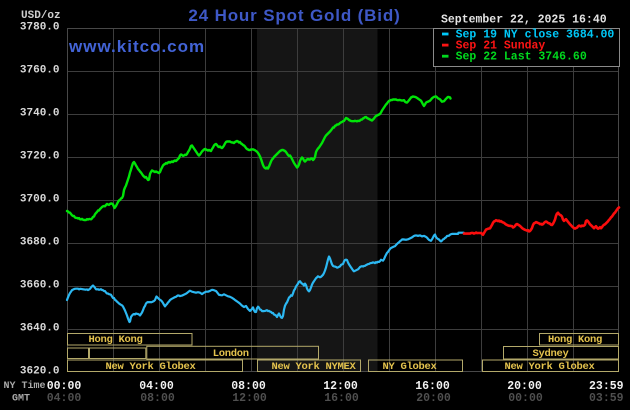 The image size is (630, 410). What do you see at coordinates (550, 354) in the screenshot?
I see `svg-text: Sydney` at bounding box center [550, 354].